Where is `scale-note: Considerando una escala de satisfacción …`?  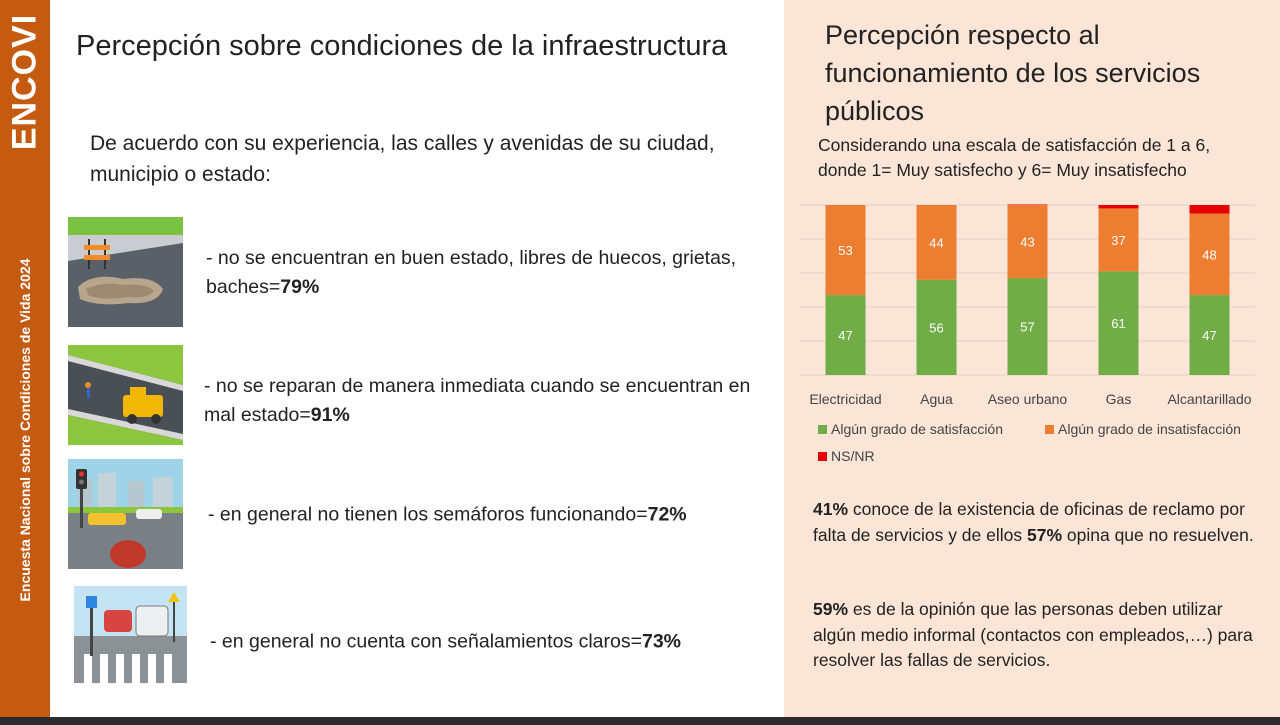
scale-note: Considerando una escala de satisfacción … is located at coordinates (1014, 157).